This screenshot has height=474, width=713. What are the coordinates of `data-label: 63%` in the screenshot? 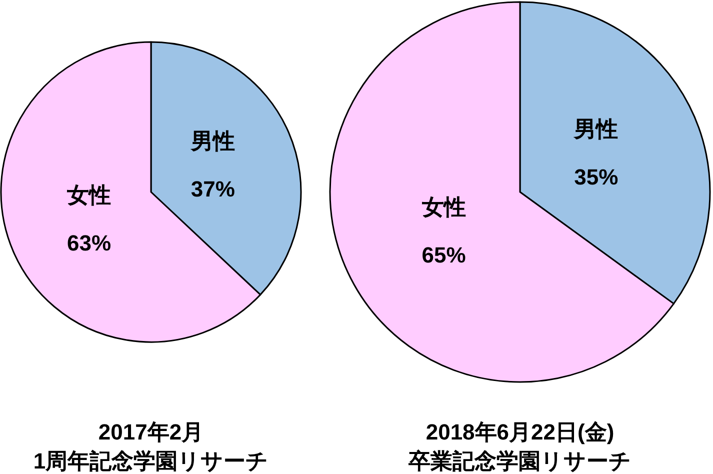 It's located at (89, 243).